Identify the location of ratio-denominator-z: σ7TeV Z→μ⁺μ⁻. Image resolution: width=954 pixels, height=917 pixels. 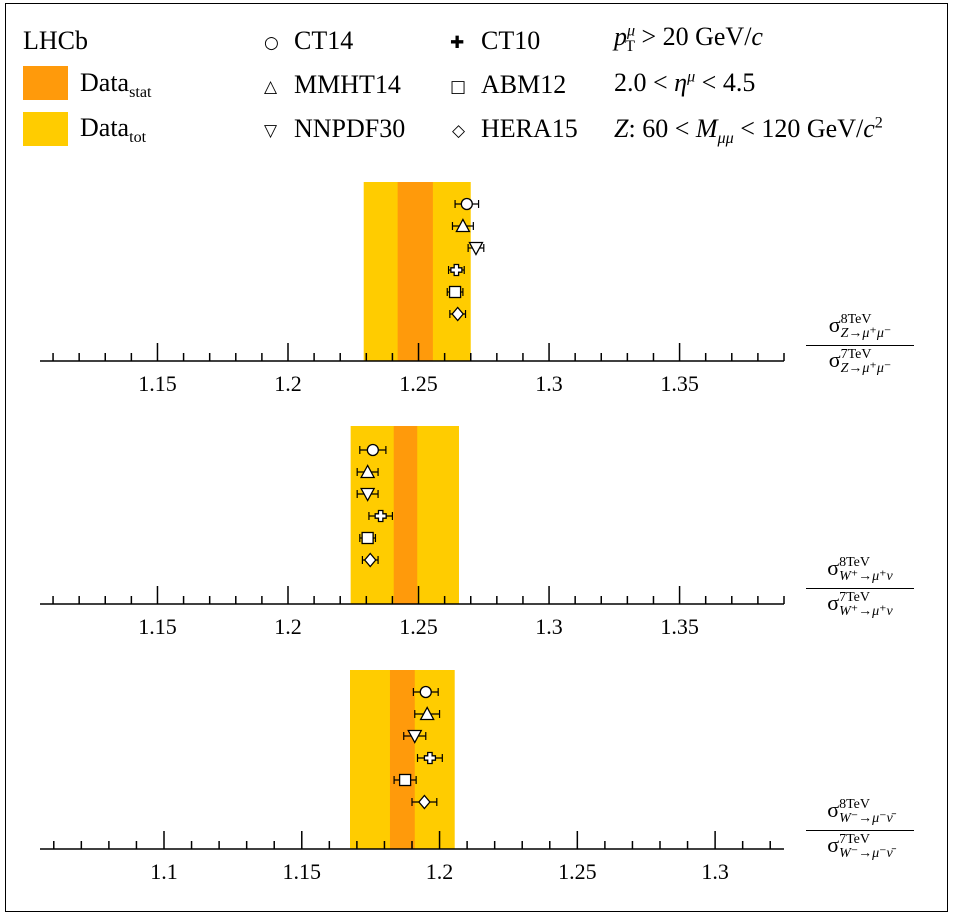
(860, 361).